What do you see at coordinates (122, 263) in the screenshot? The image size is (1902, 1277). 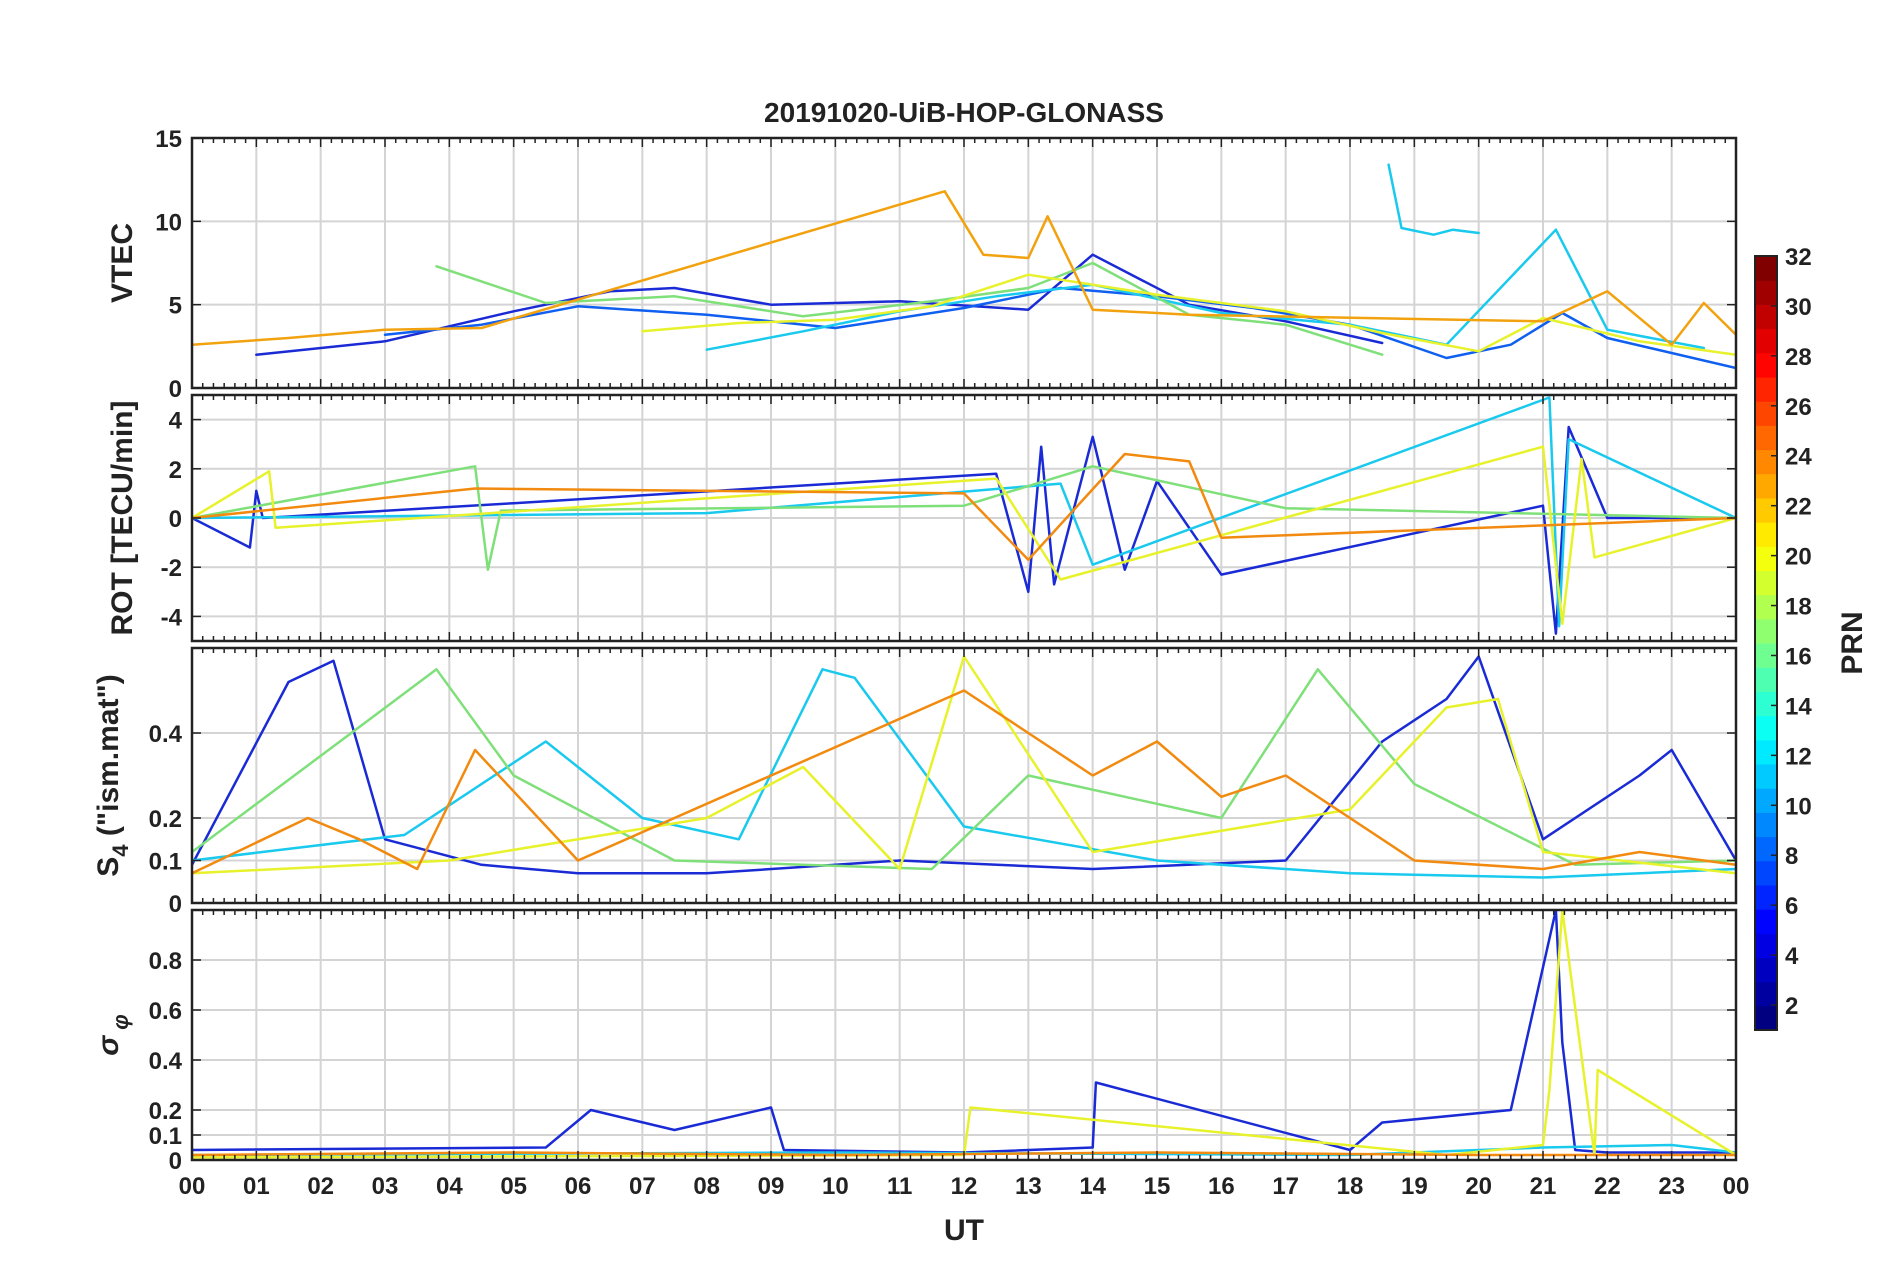 I see `y-axis-label: VTEC` at bounding box center [122, 263].